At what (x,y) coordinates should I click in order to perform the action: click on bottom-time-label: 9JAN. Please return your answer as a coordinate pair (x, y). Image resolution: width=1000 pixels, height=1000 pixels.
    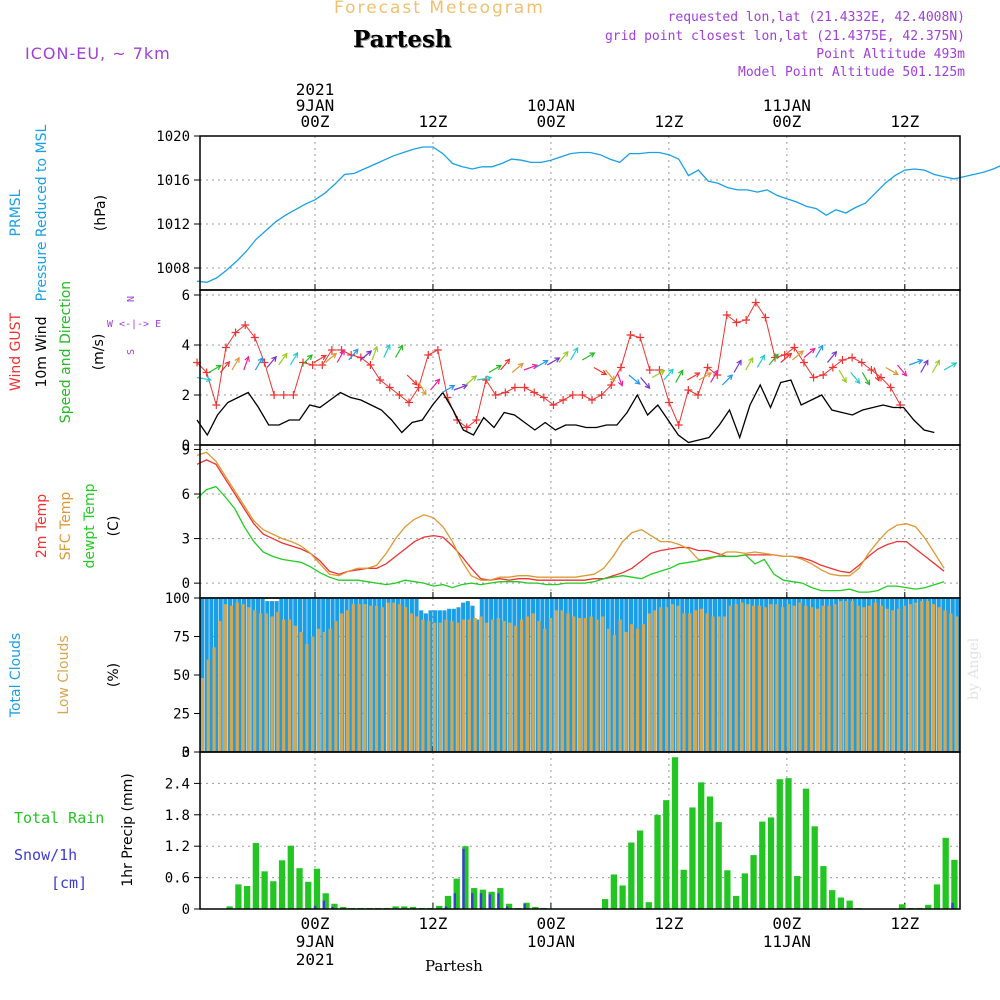
    Looking at the image, I should click on (315, 941).